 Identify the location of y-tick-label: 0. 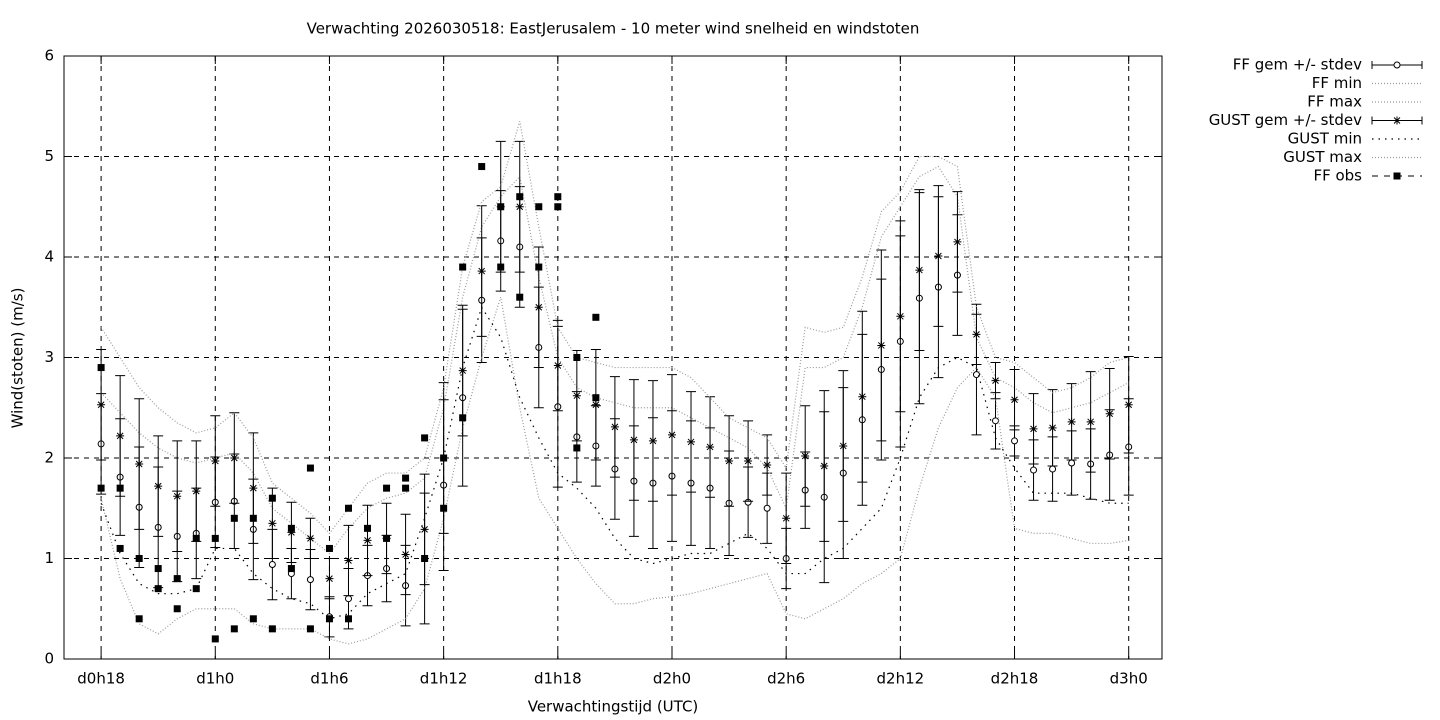
(49, 659).